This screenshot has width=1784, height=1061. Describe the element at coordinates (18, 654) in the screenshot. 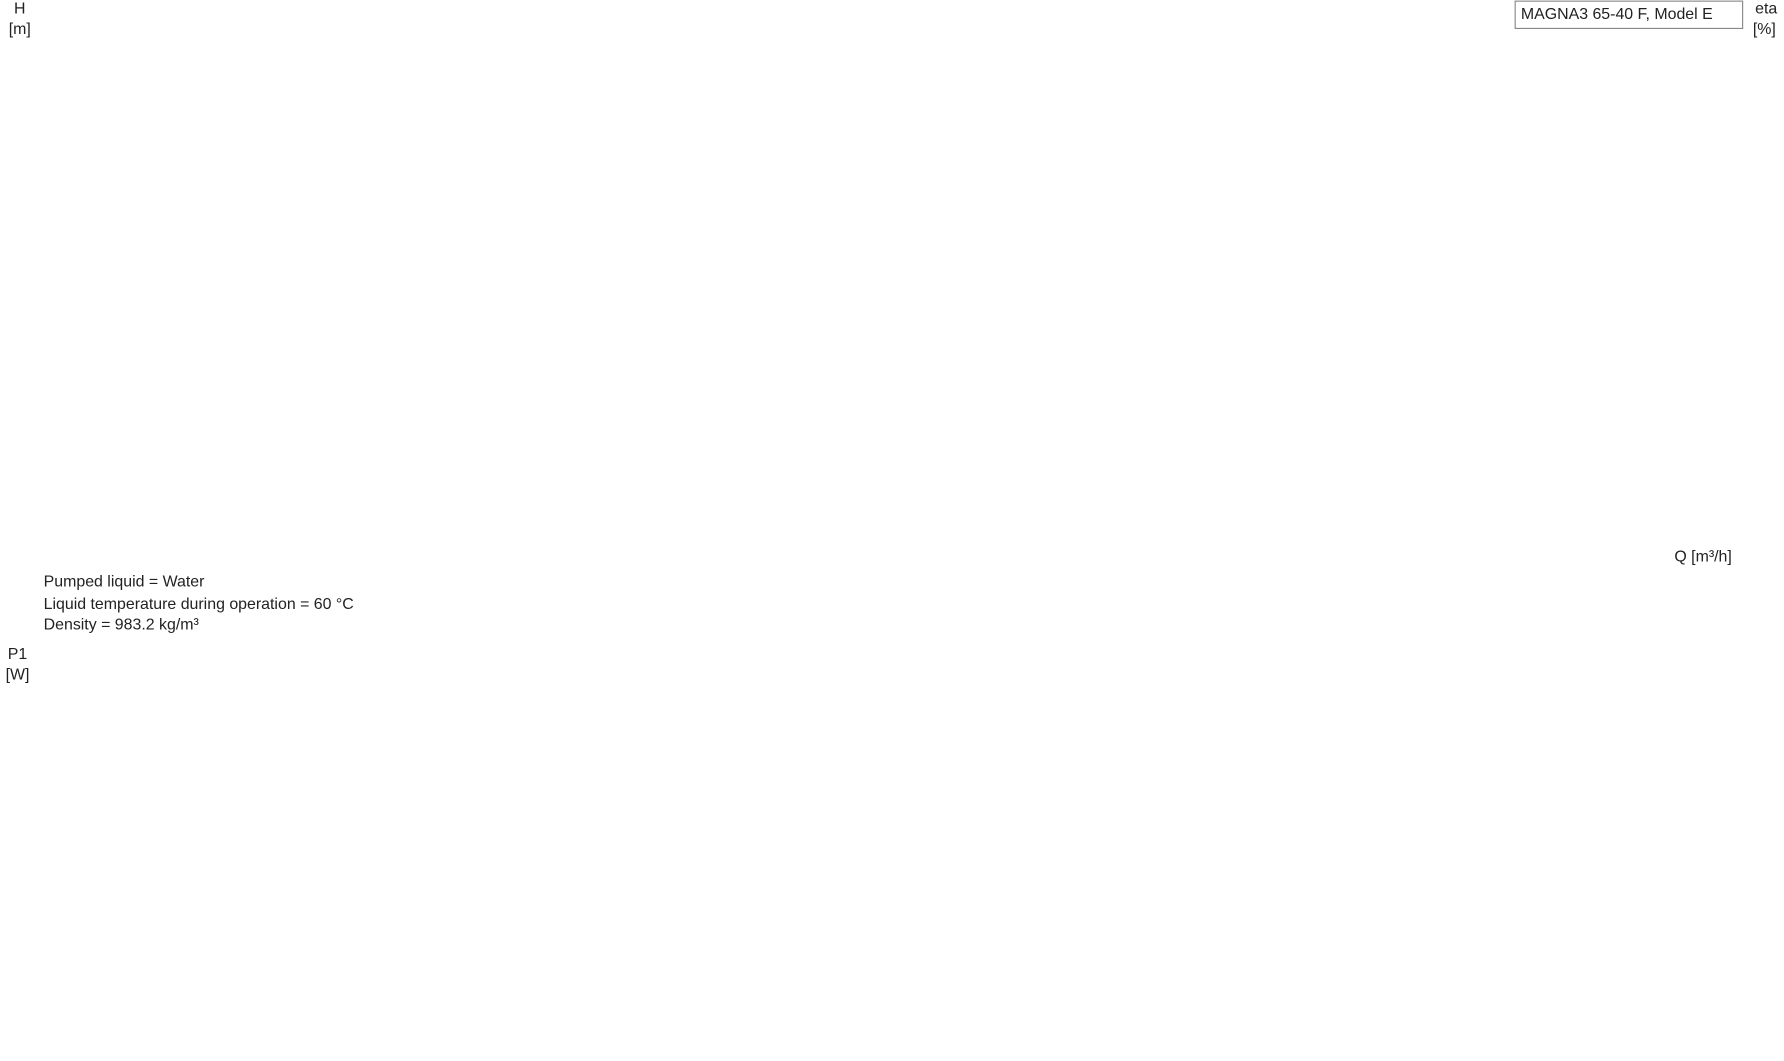

I see `y-axis-label: P1` at that location.